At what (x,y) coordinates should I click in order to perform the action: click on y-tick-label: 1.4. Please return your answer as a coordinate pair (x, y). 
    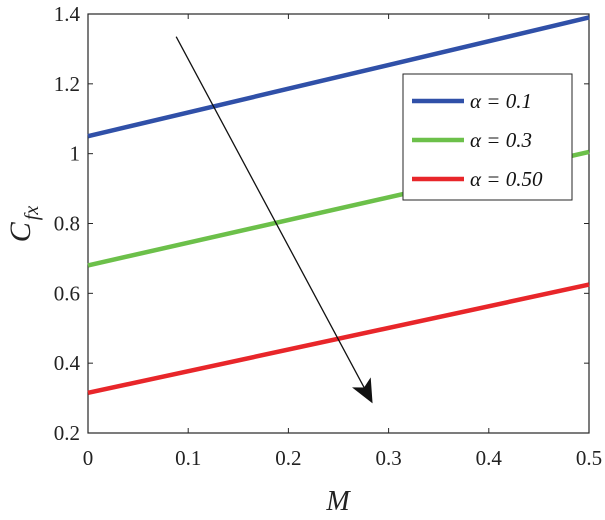
    Looking at the image, I should click on (67, 14).